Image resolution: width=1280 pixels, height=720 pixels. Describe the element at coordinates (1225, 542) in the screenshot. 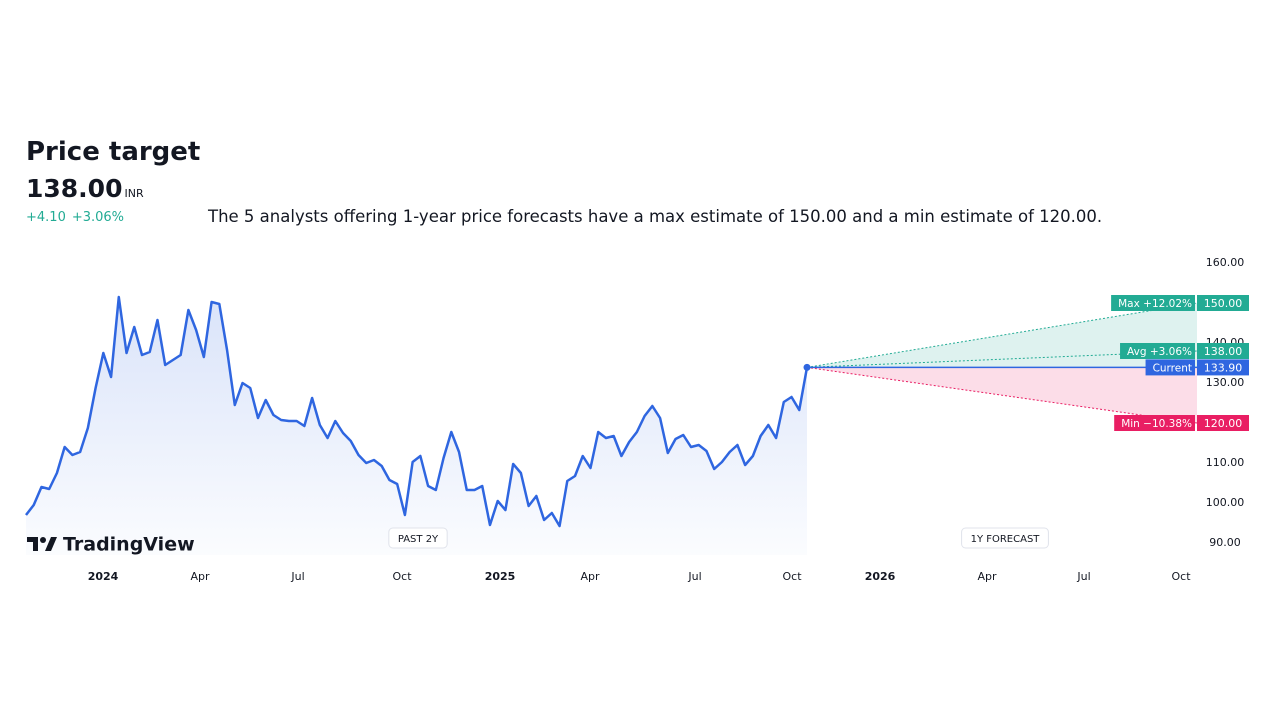

I see `y-tick-label: 90.00` at that location.